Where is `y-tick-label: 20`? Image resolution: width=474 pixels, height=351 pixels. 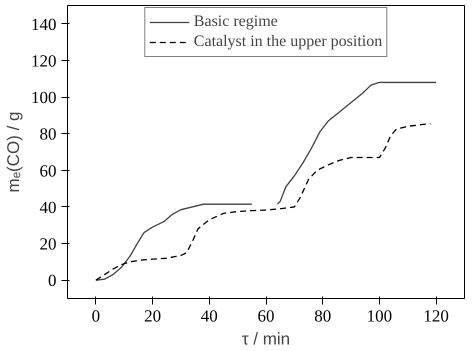 y-tick-label: 20 is located at coordinates (48, 244).